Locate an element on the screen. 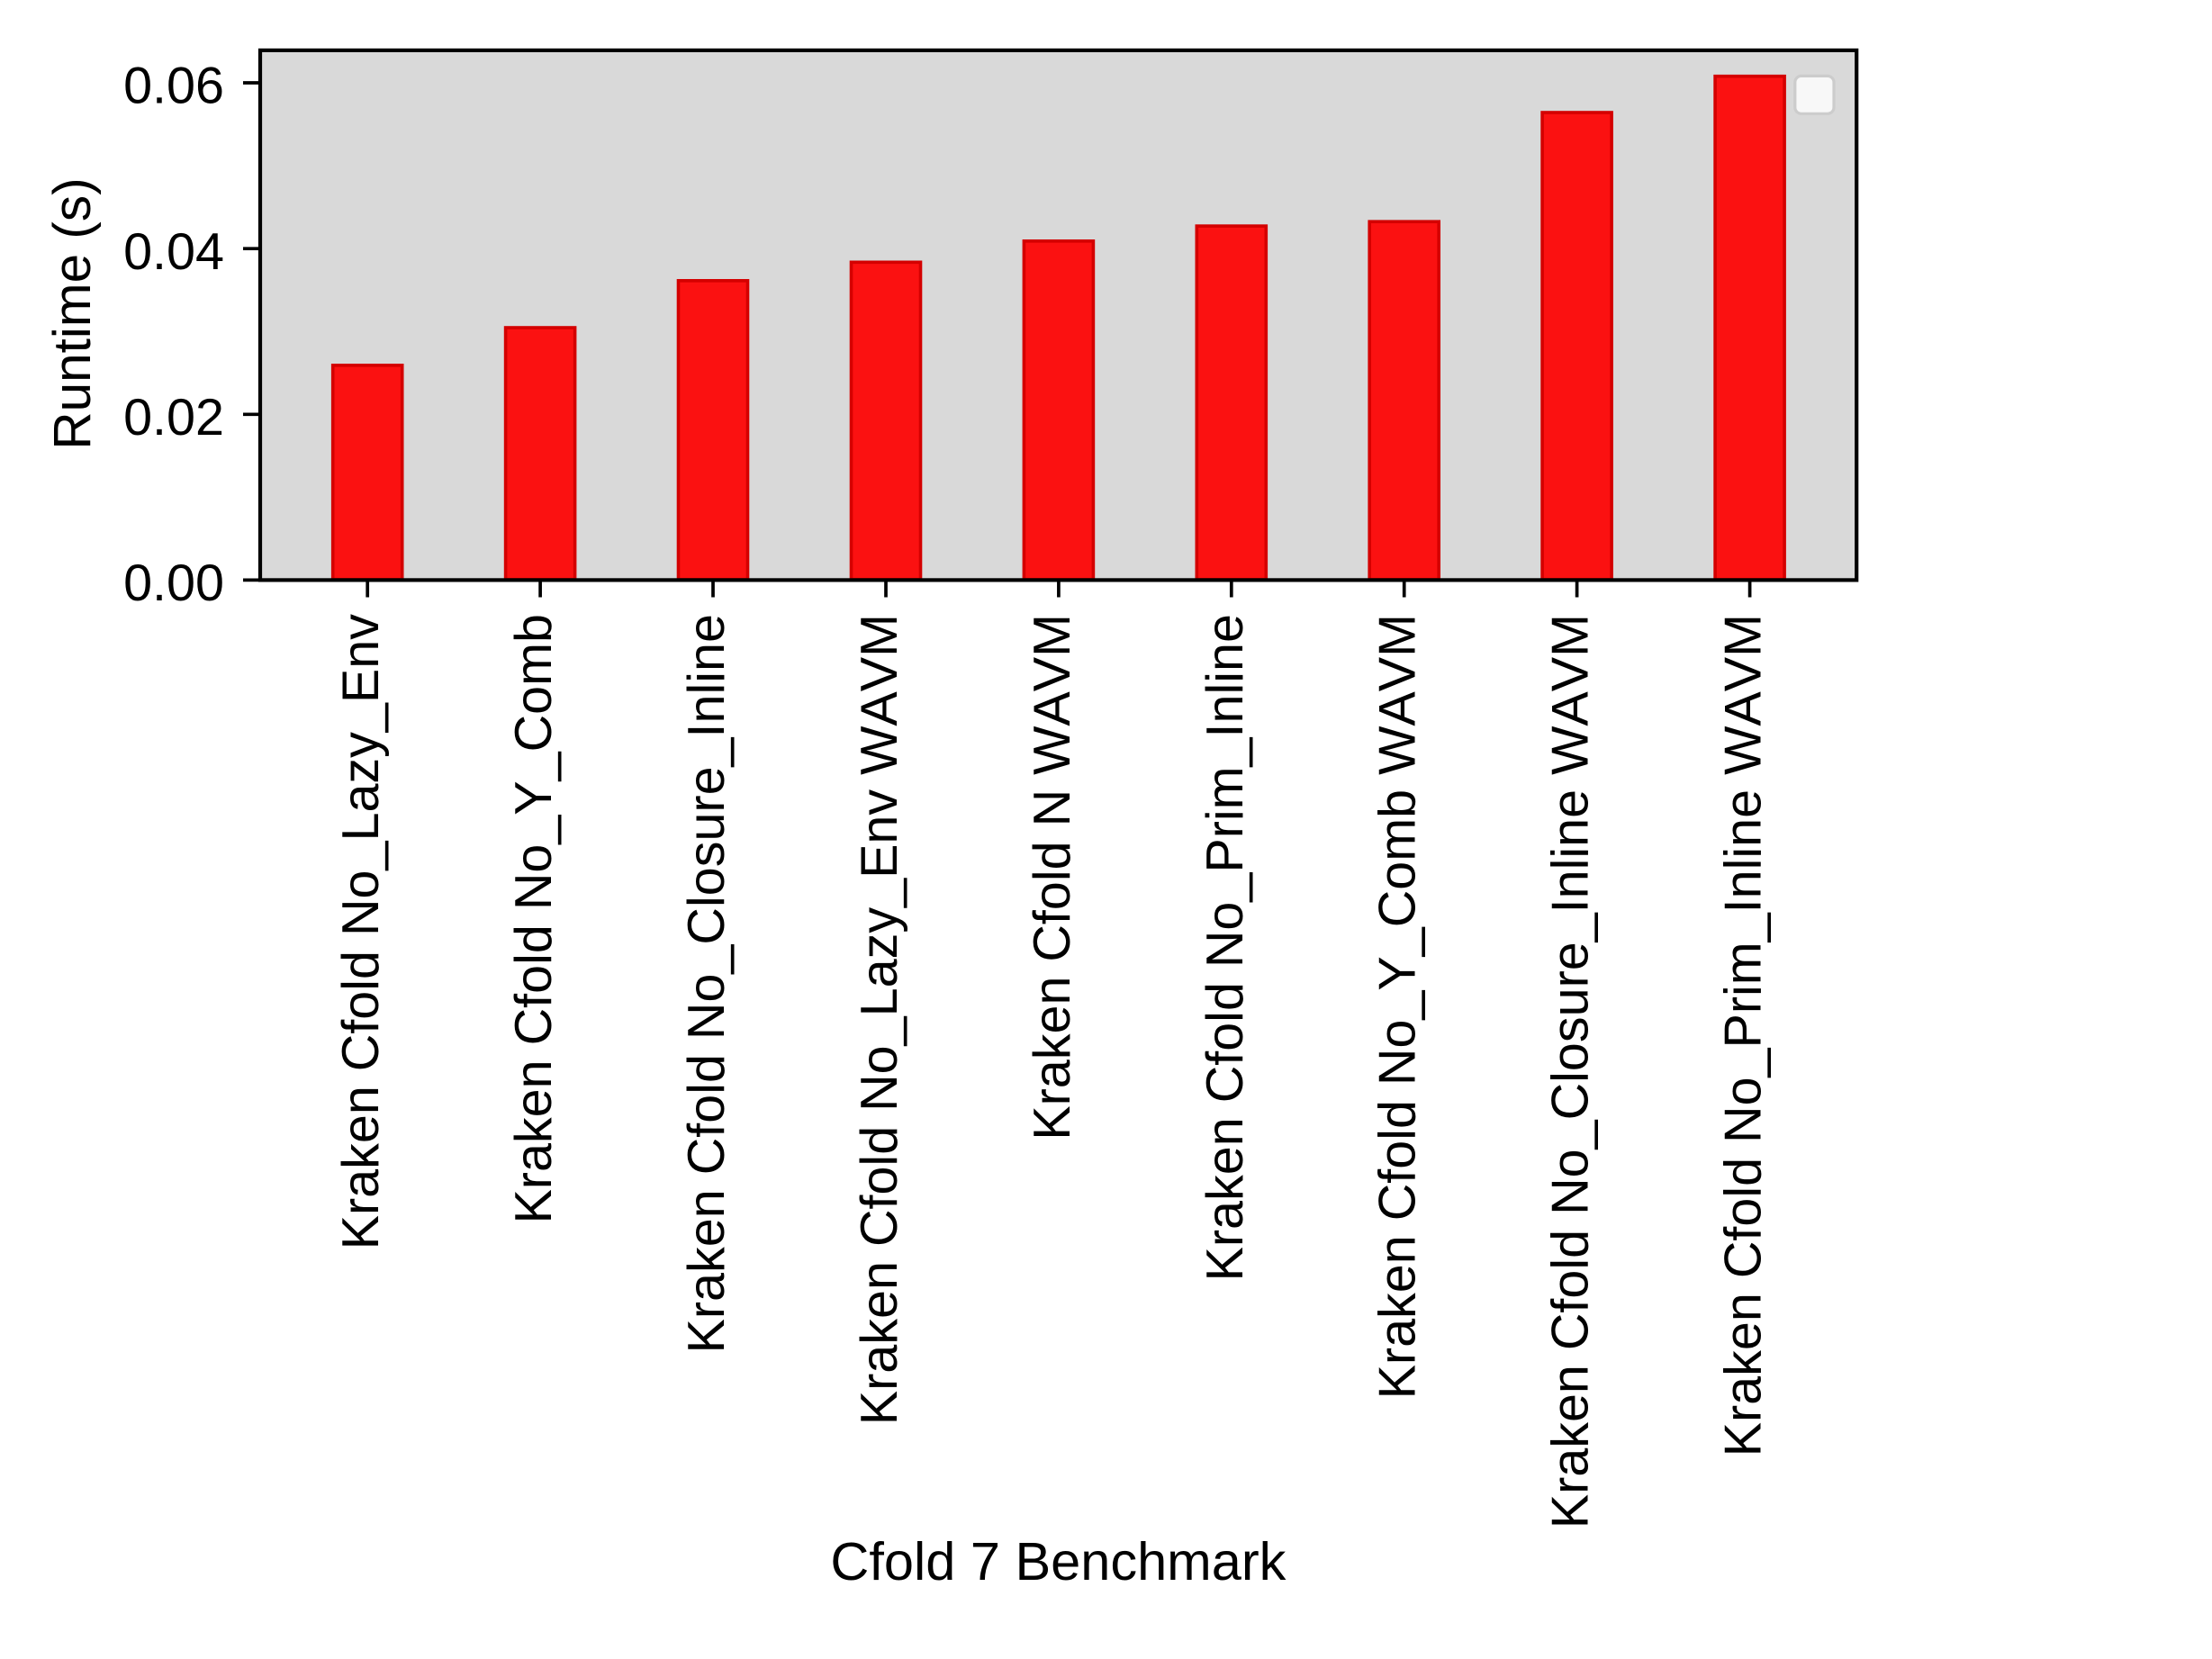 This screenshot has height=1659, width=2212. svg-text: Kraken Cfold No_Closure_Inline is located at coordinates (707, 983).